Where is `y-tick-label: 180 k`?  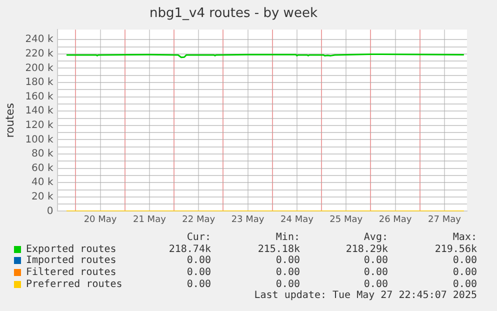
y-tick-label: 180 k is located at coordinates (39, 82).